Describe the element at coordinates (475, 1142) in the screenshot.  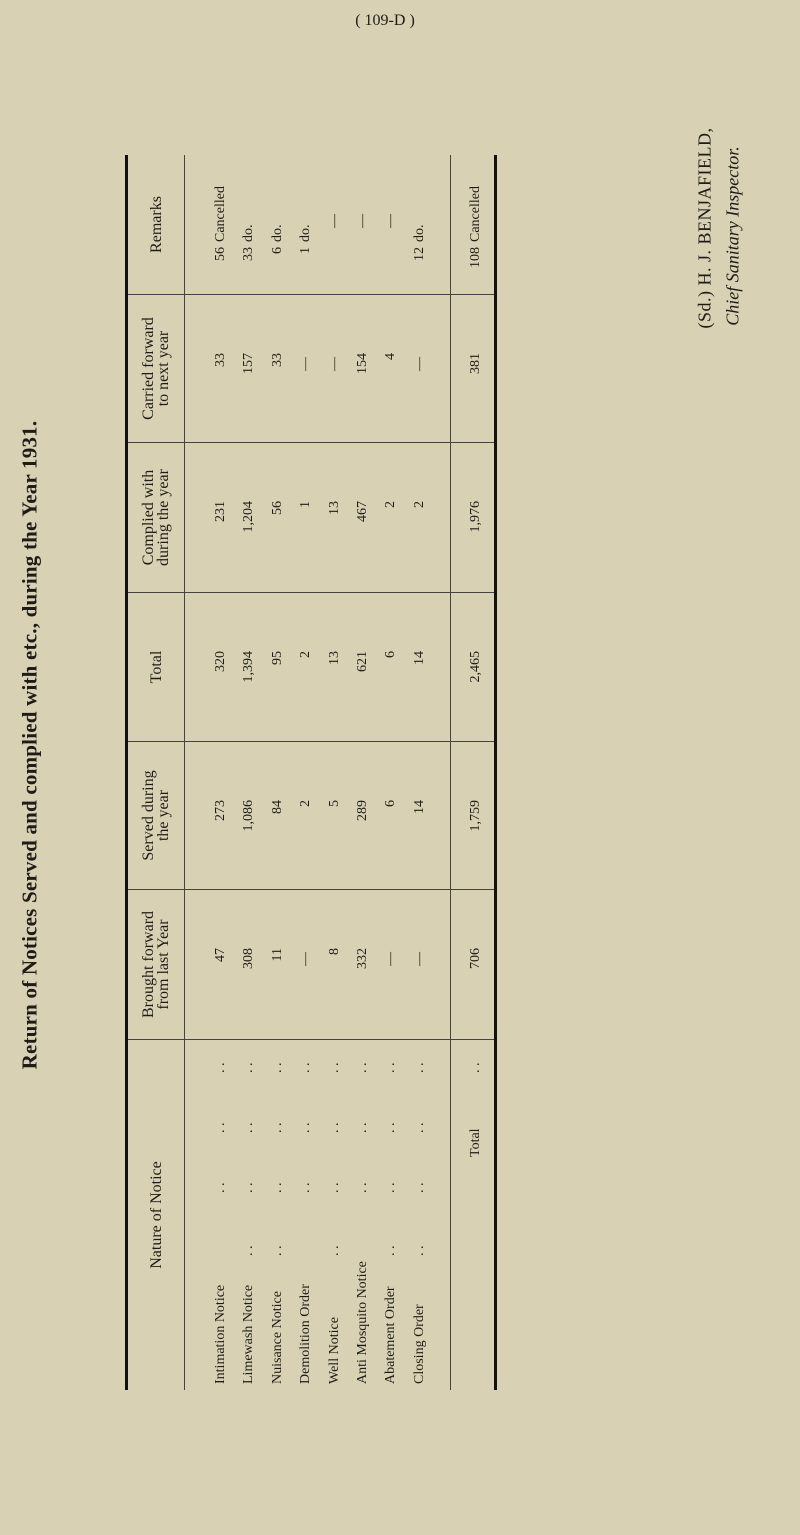
I see `total-label: Total` at that location.